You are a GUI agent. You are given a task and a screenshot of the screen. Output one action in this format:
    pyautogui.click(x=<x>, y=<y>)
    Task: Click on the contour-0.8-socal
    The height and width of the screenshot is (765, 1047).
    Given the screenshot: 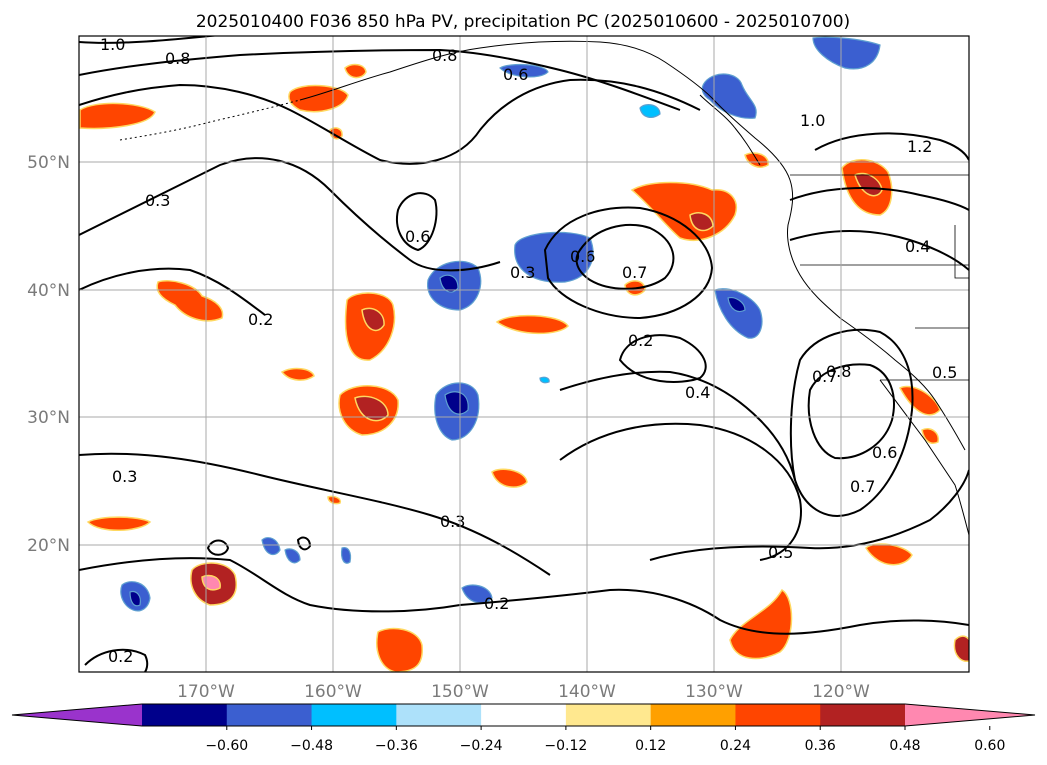 What is the action you would take?
    pyautogui.click(x=851, y=411)
    